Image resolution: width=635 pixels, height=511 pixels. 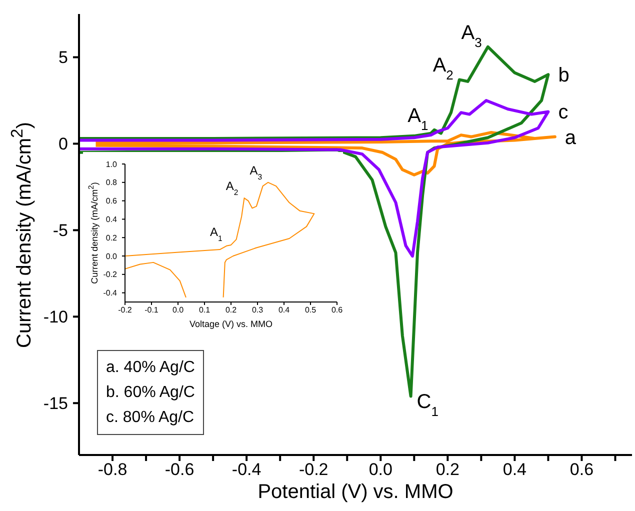 I want to click on series-label: a, so click(x=570, y=137).